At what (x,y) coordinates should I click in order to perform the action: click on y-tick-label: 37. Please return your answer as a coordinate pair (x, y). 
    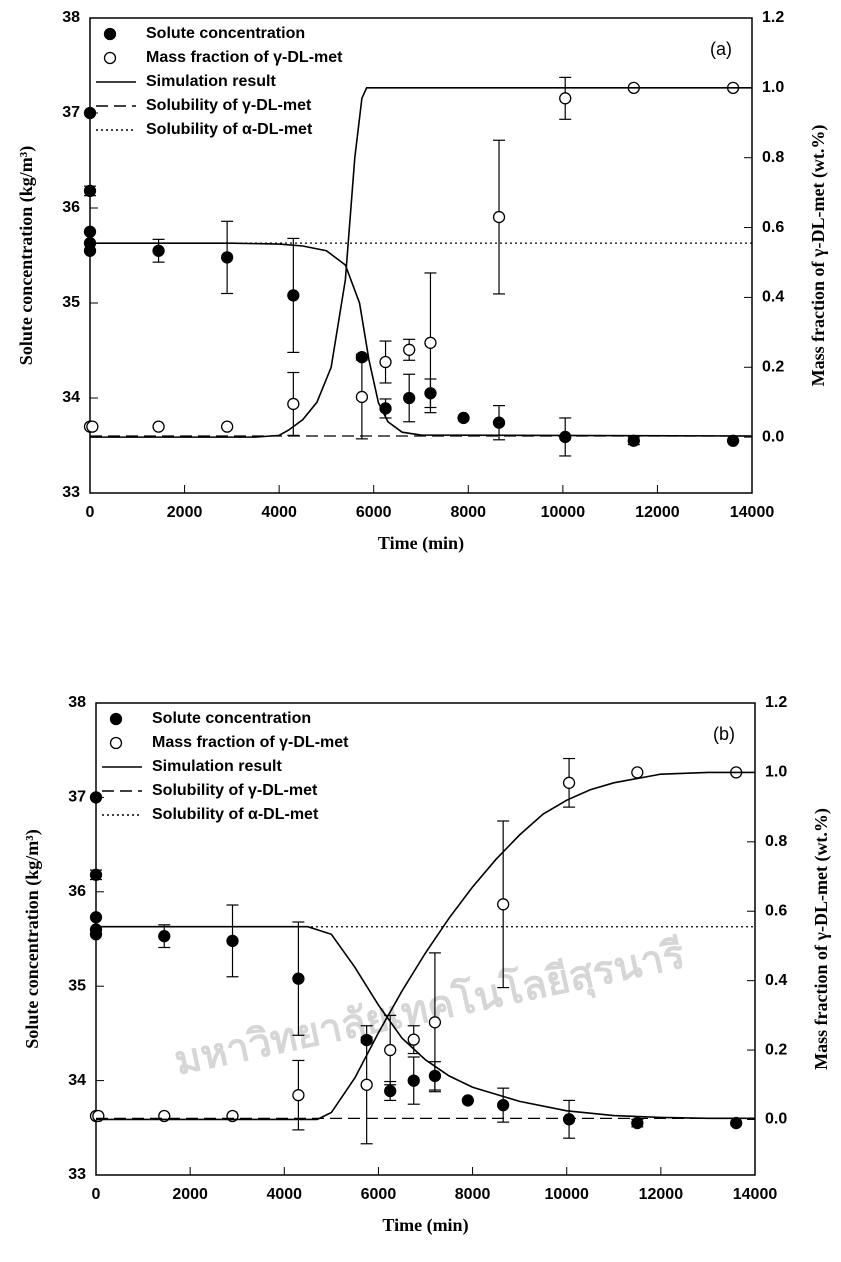
    Looking at the image, I should click on (77, 797).